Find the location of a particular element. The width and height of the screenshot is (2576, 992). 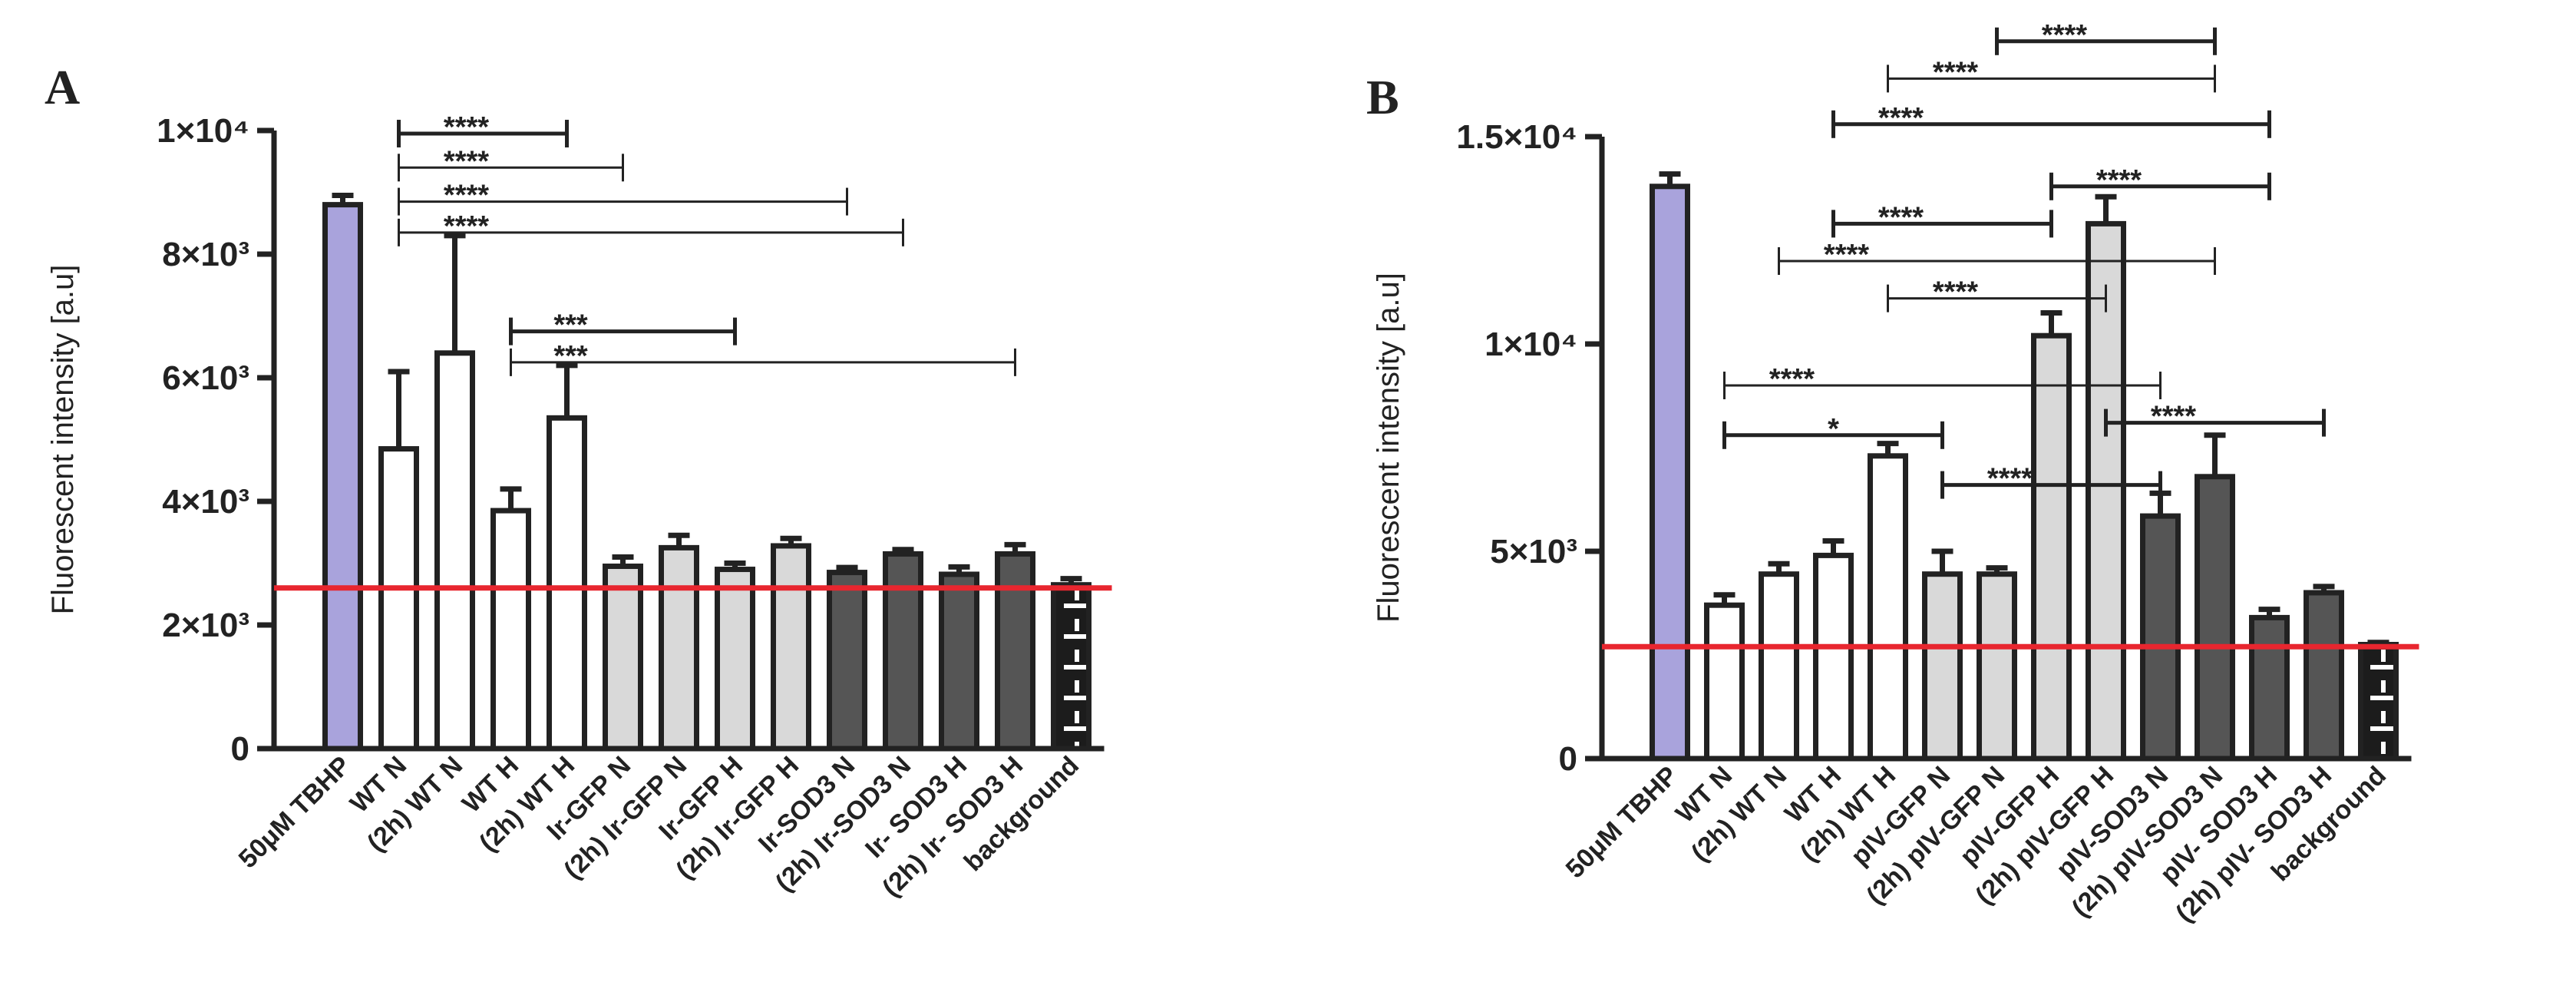

category-label-a-0: 50μM TBHP is located at coordinates (294, 812).